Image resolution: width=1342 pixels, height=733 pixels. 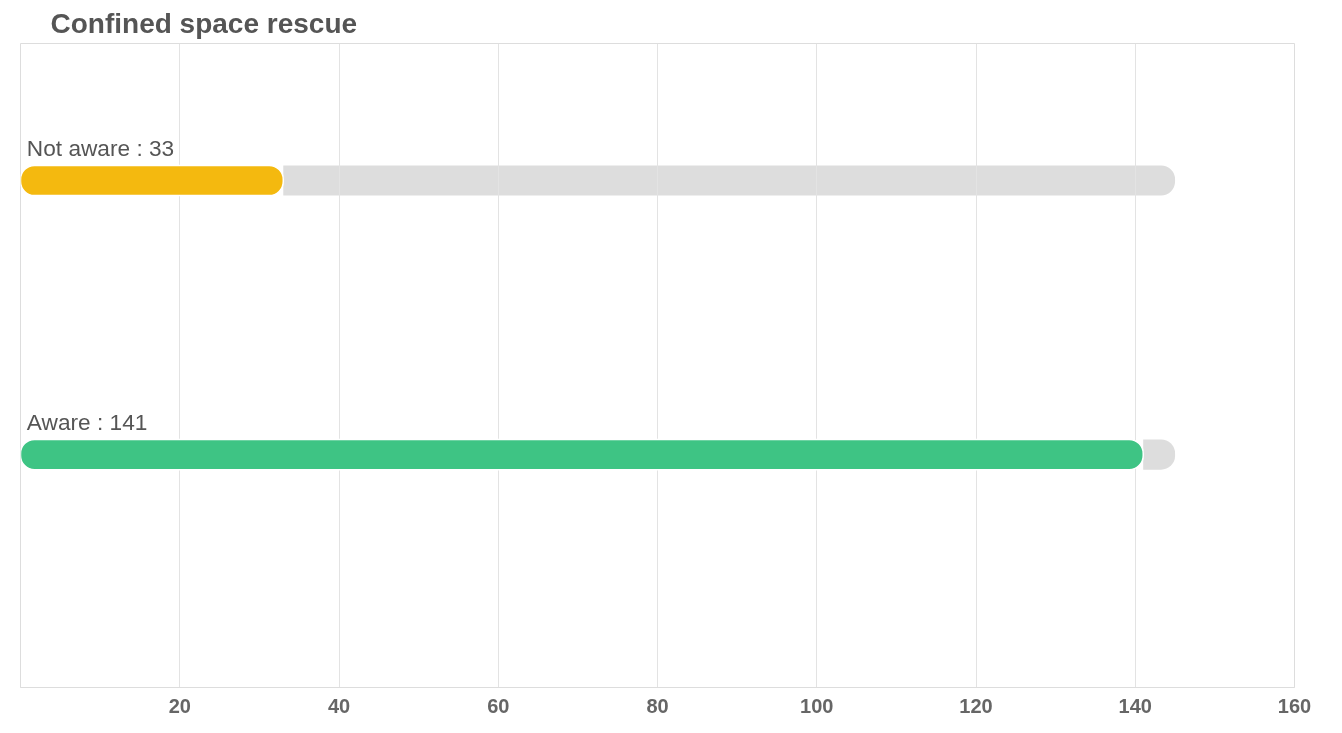 I want to click on x-tick-label: 140, so click(x=1135, y=705).